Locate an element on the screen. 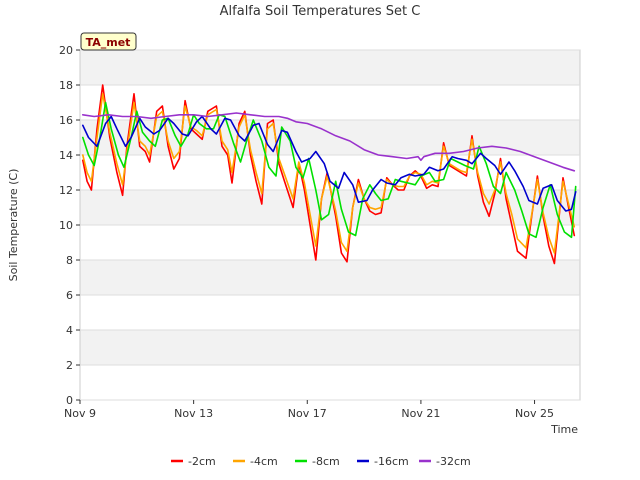  x-axis: Nov 9 Nov 13 Nov 17 Nov 21 Nov 25 is located at coordinates (309, 410).